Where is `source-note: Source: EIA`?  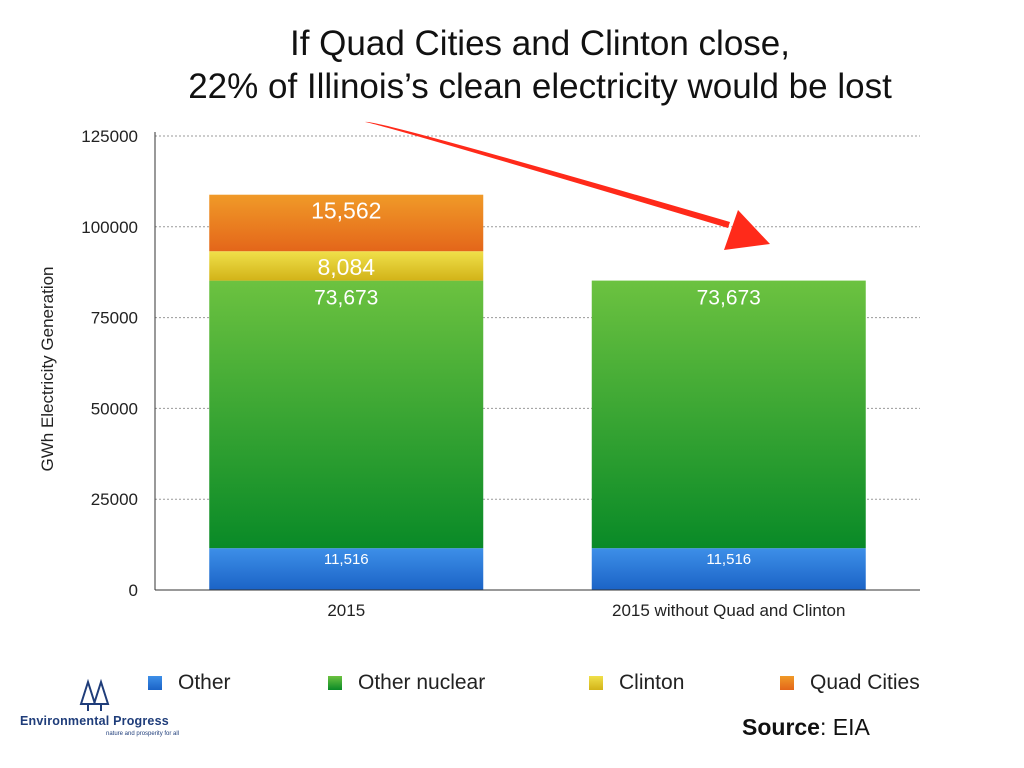
source-note: Source: EIA is located at coordinates (806, 727).